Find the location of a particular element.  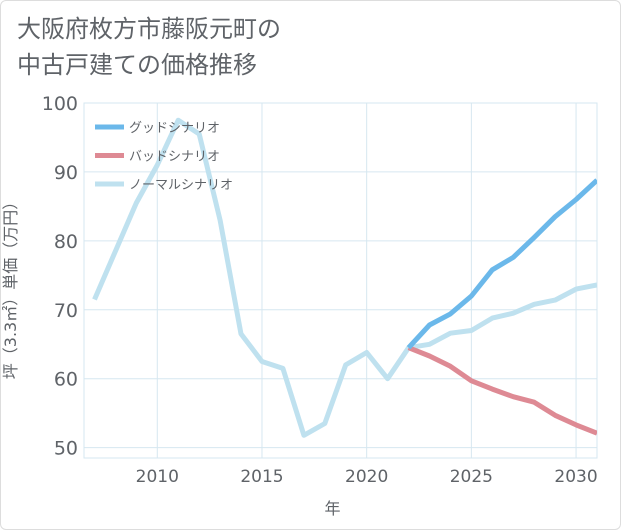

x-axis-label: 年 is located at coordinates (332, 508).